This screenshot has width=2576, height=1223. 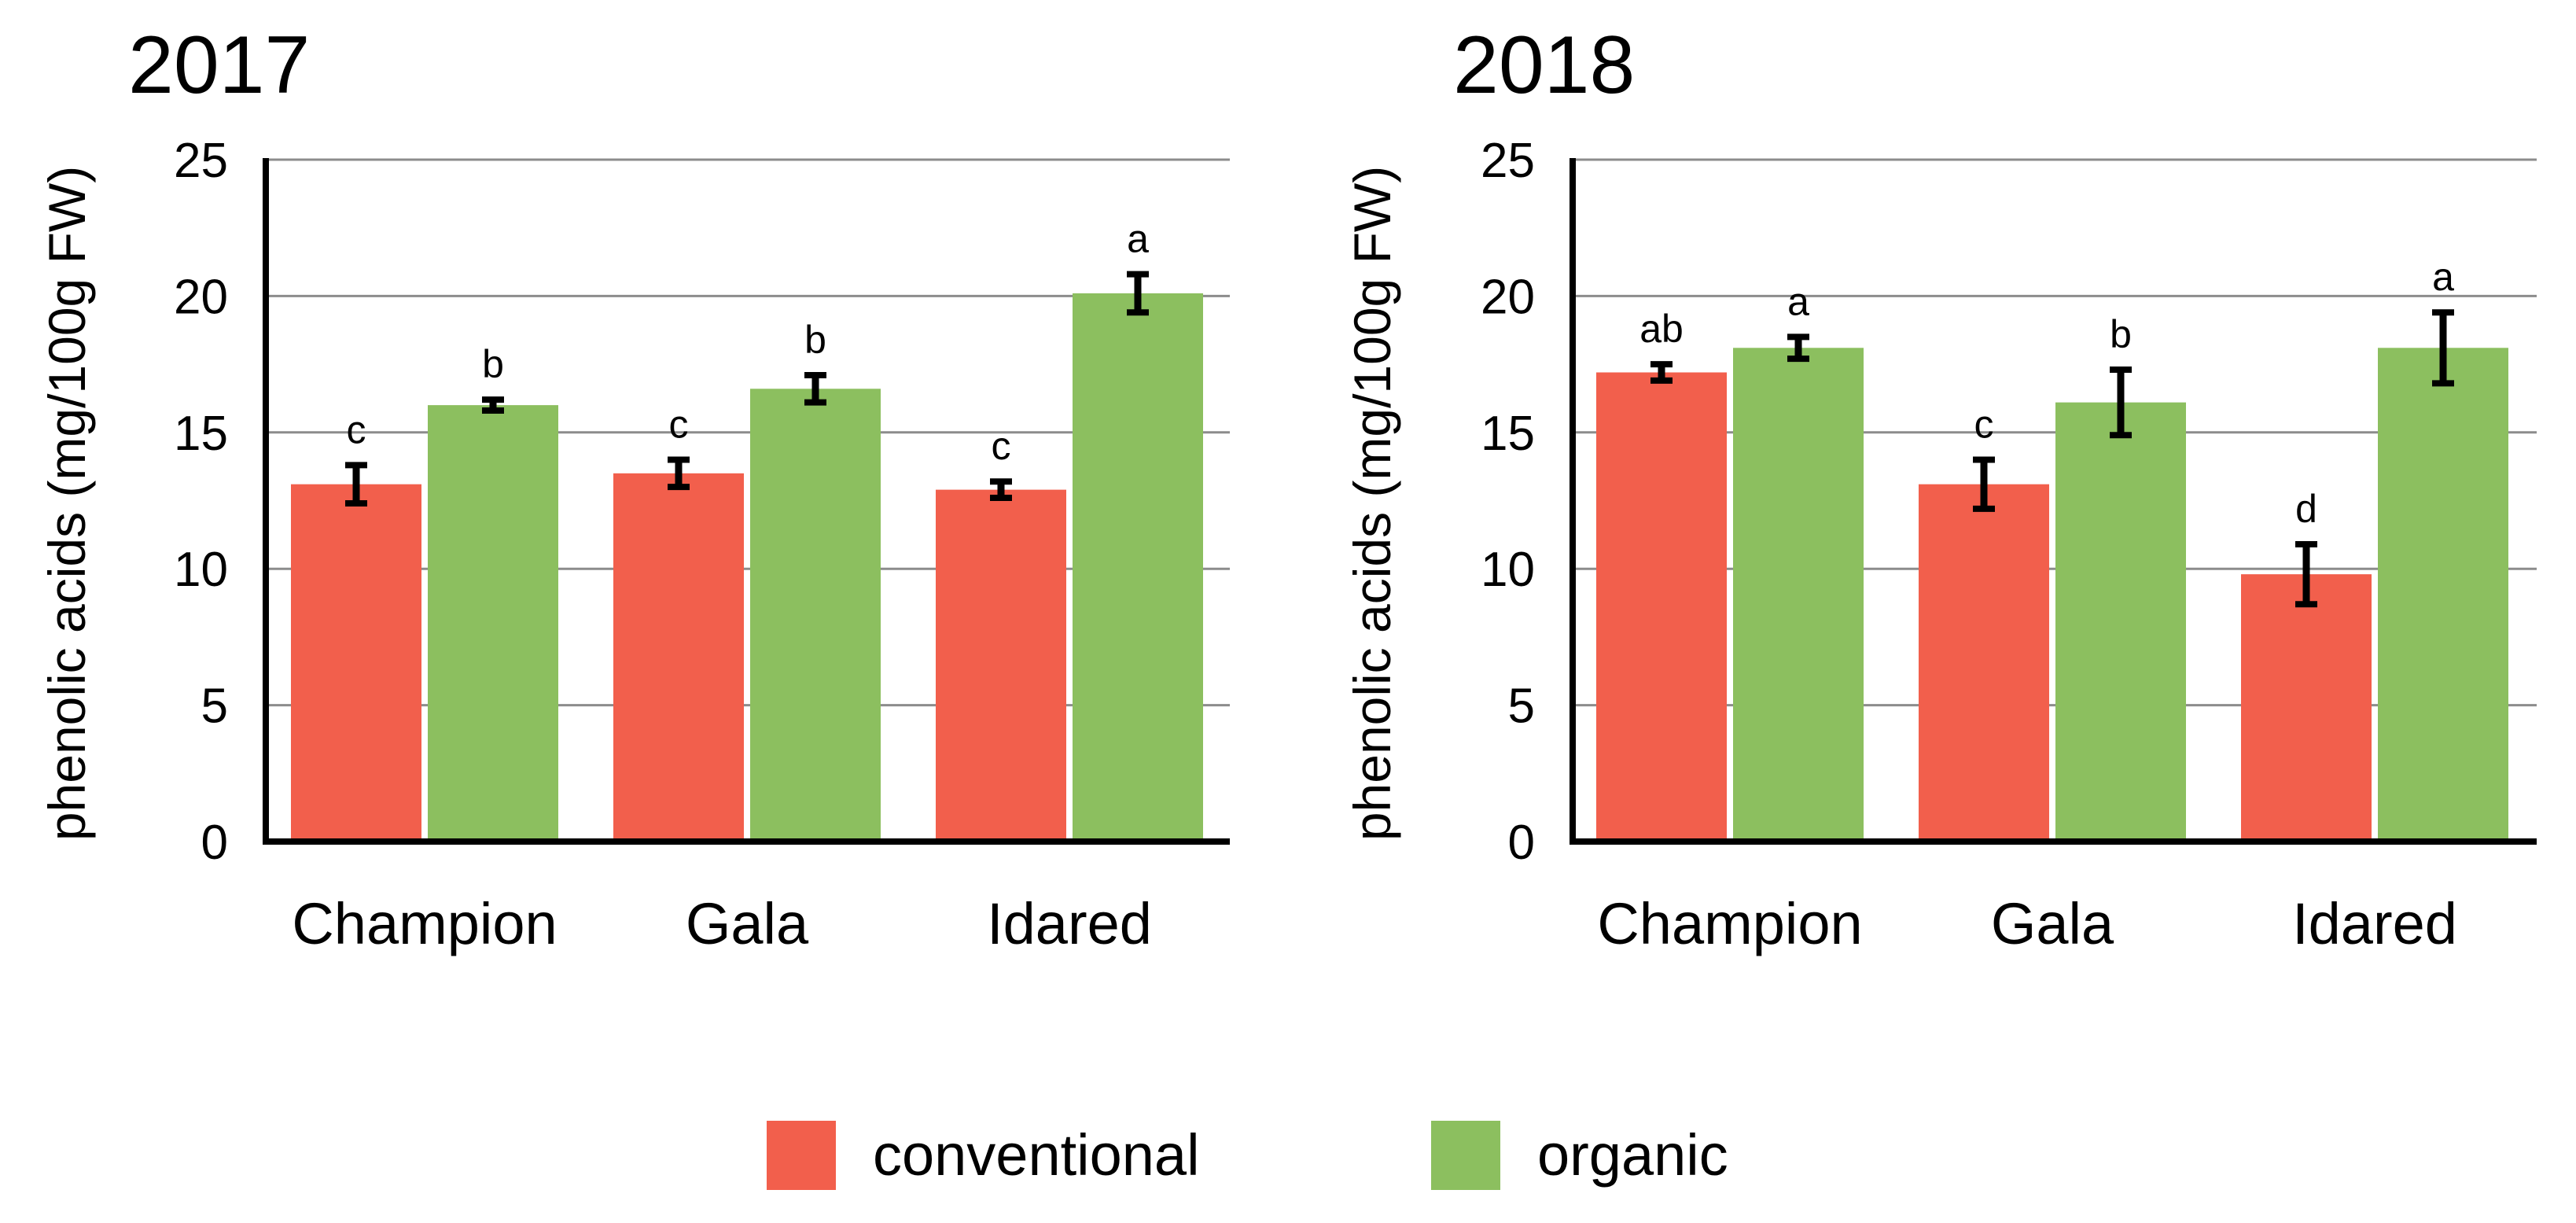 I want to click on legend: conventional organic, so click(x=1247, y=1155).